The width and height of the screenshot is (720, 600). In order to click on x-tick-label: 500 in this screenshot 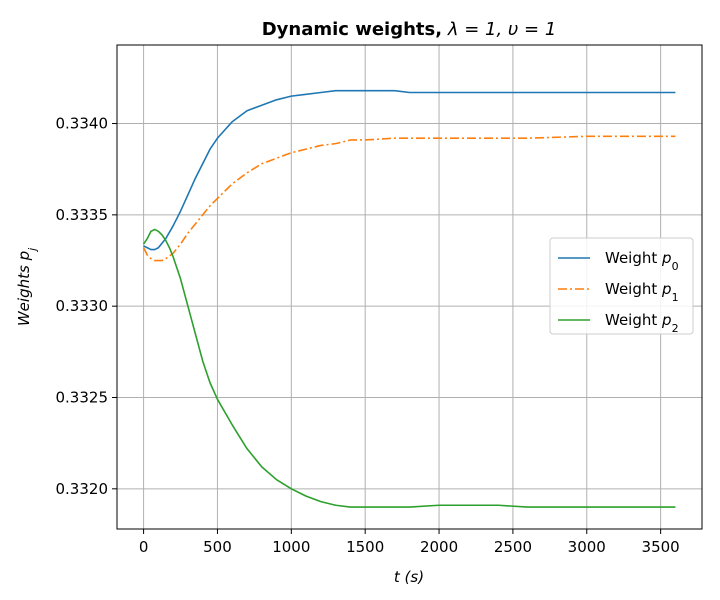, I will do `click(217, 547)`.